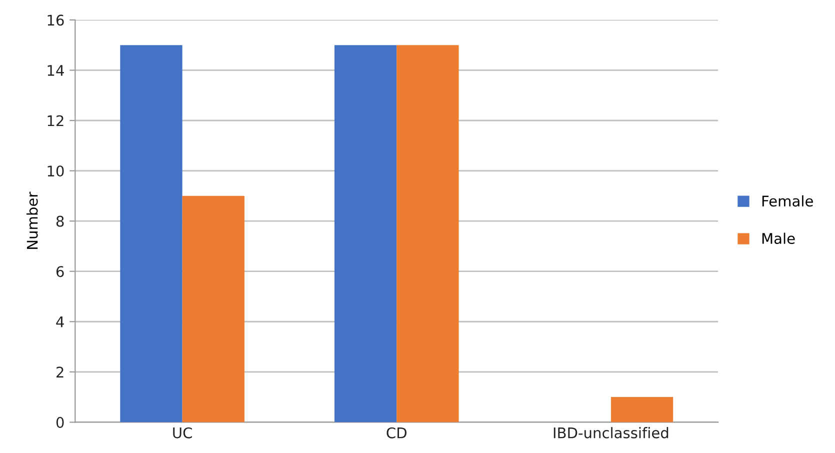 The image size is (835, 453). I want to click on y-tick-label: 12, so click(56, 120).